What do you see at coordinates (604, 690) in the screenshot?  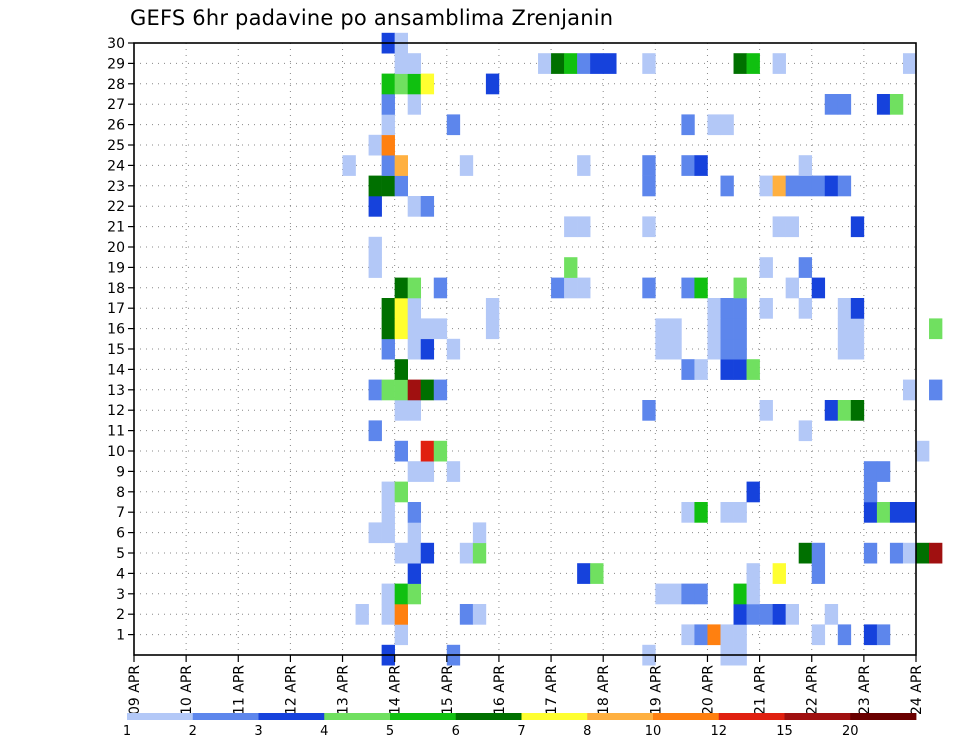 I see `x-tick-label: 18 APR` at bounding box center [604, 690].